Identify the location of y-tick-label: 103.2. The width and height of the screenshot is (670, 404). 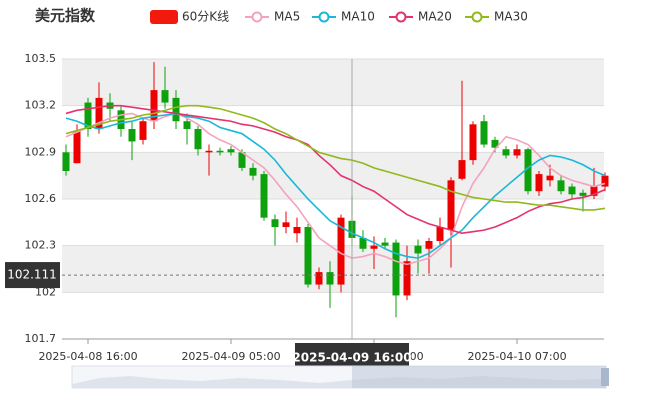
(41, 105).